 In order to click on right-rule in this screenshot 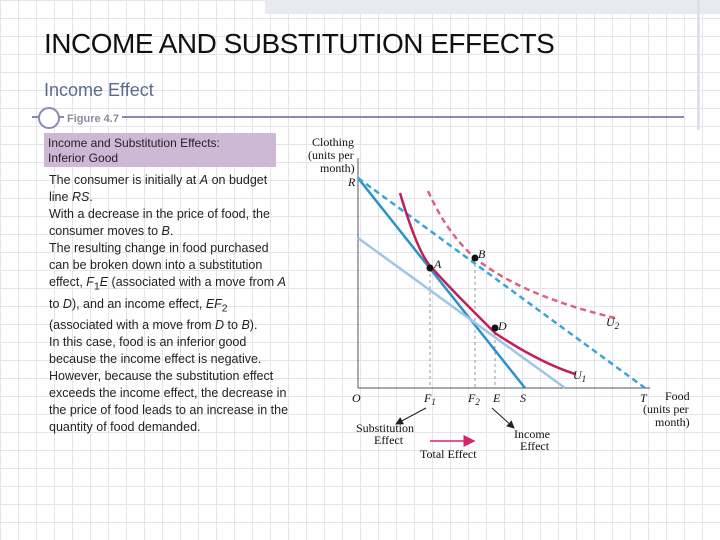, I will do `click(698, 65)`.